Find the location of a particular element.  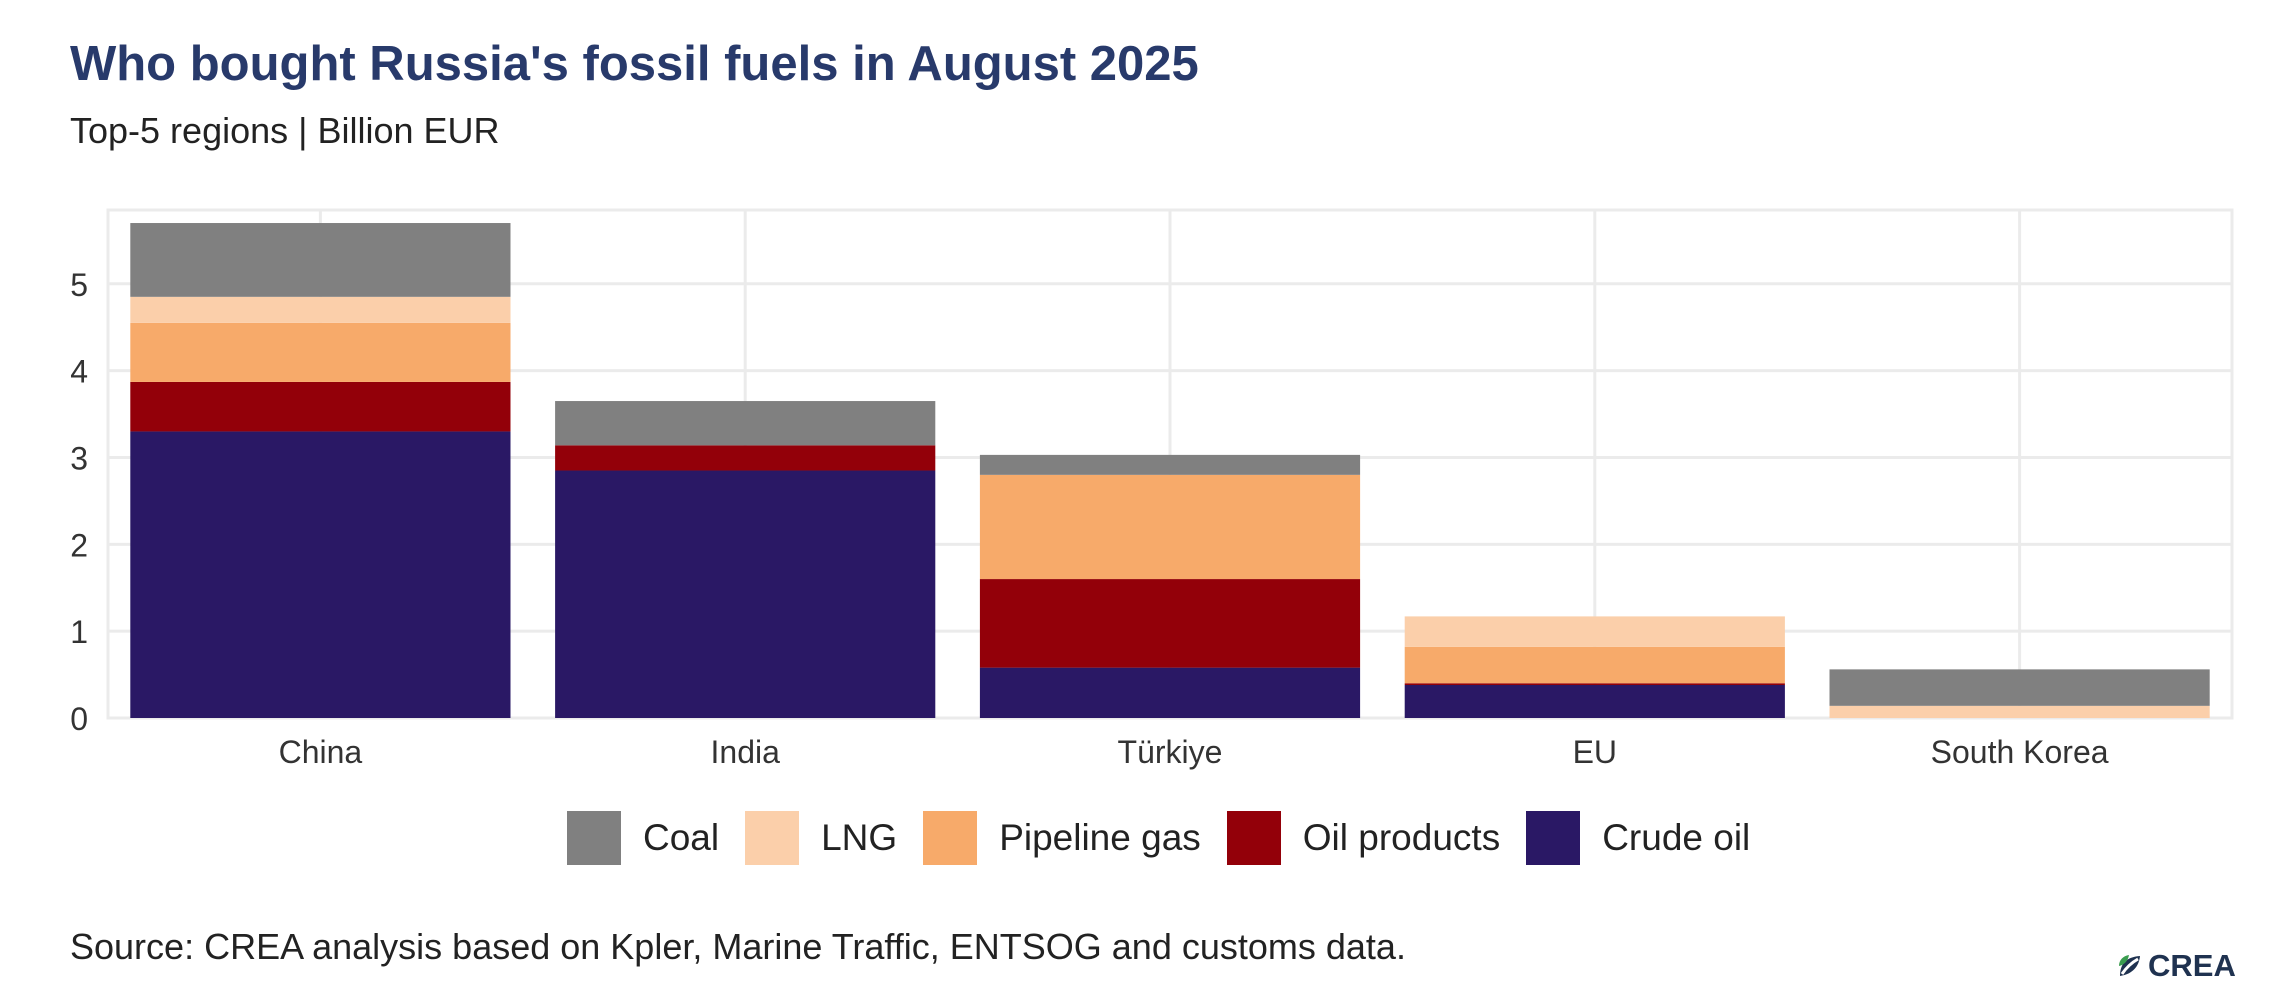

y-tick-label: 2 is located at coordinates (79, 545).